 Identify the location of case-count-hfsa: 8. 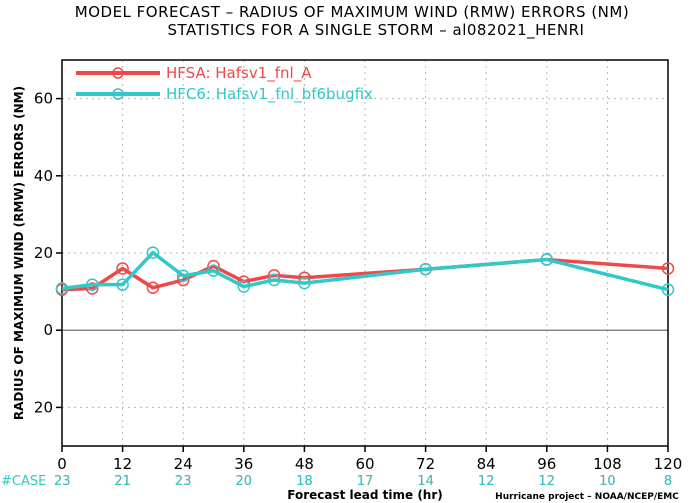
(668, 481).